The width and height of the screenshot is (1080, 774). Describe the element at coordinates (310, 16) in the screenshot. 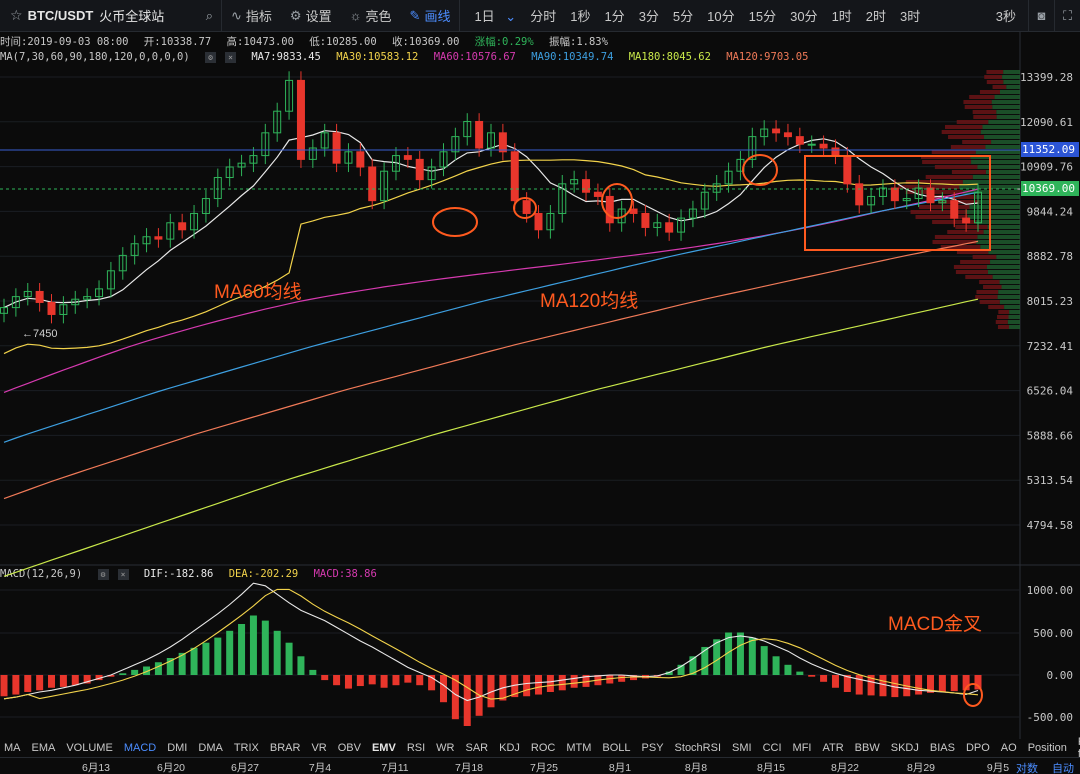

I see `settings-button: ⚙ 设置` at that location.